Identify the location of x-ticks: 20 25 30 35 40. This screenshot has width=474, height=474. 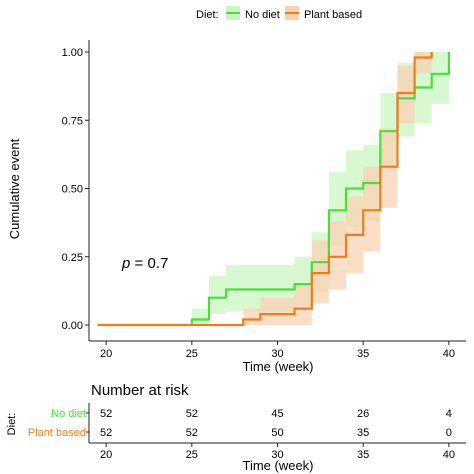
(277, 350).